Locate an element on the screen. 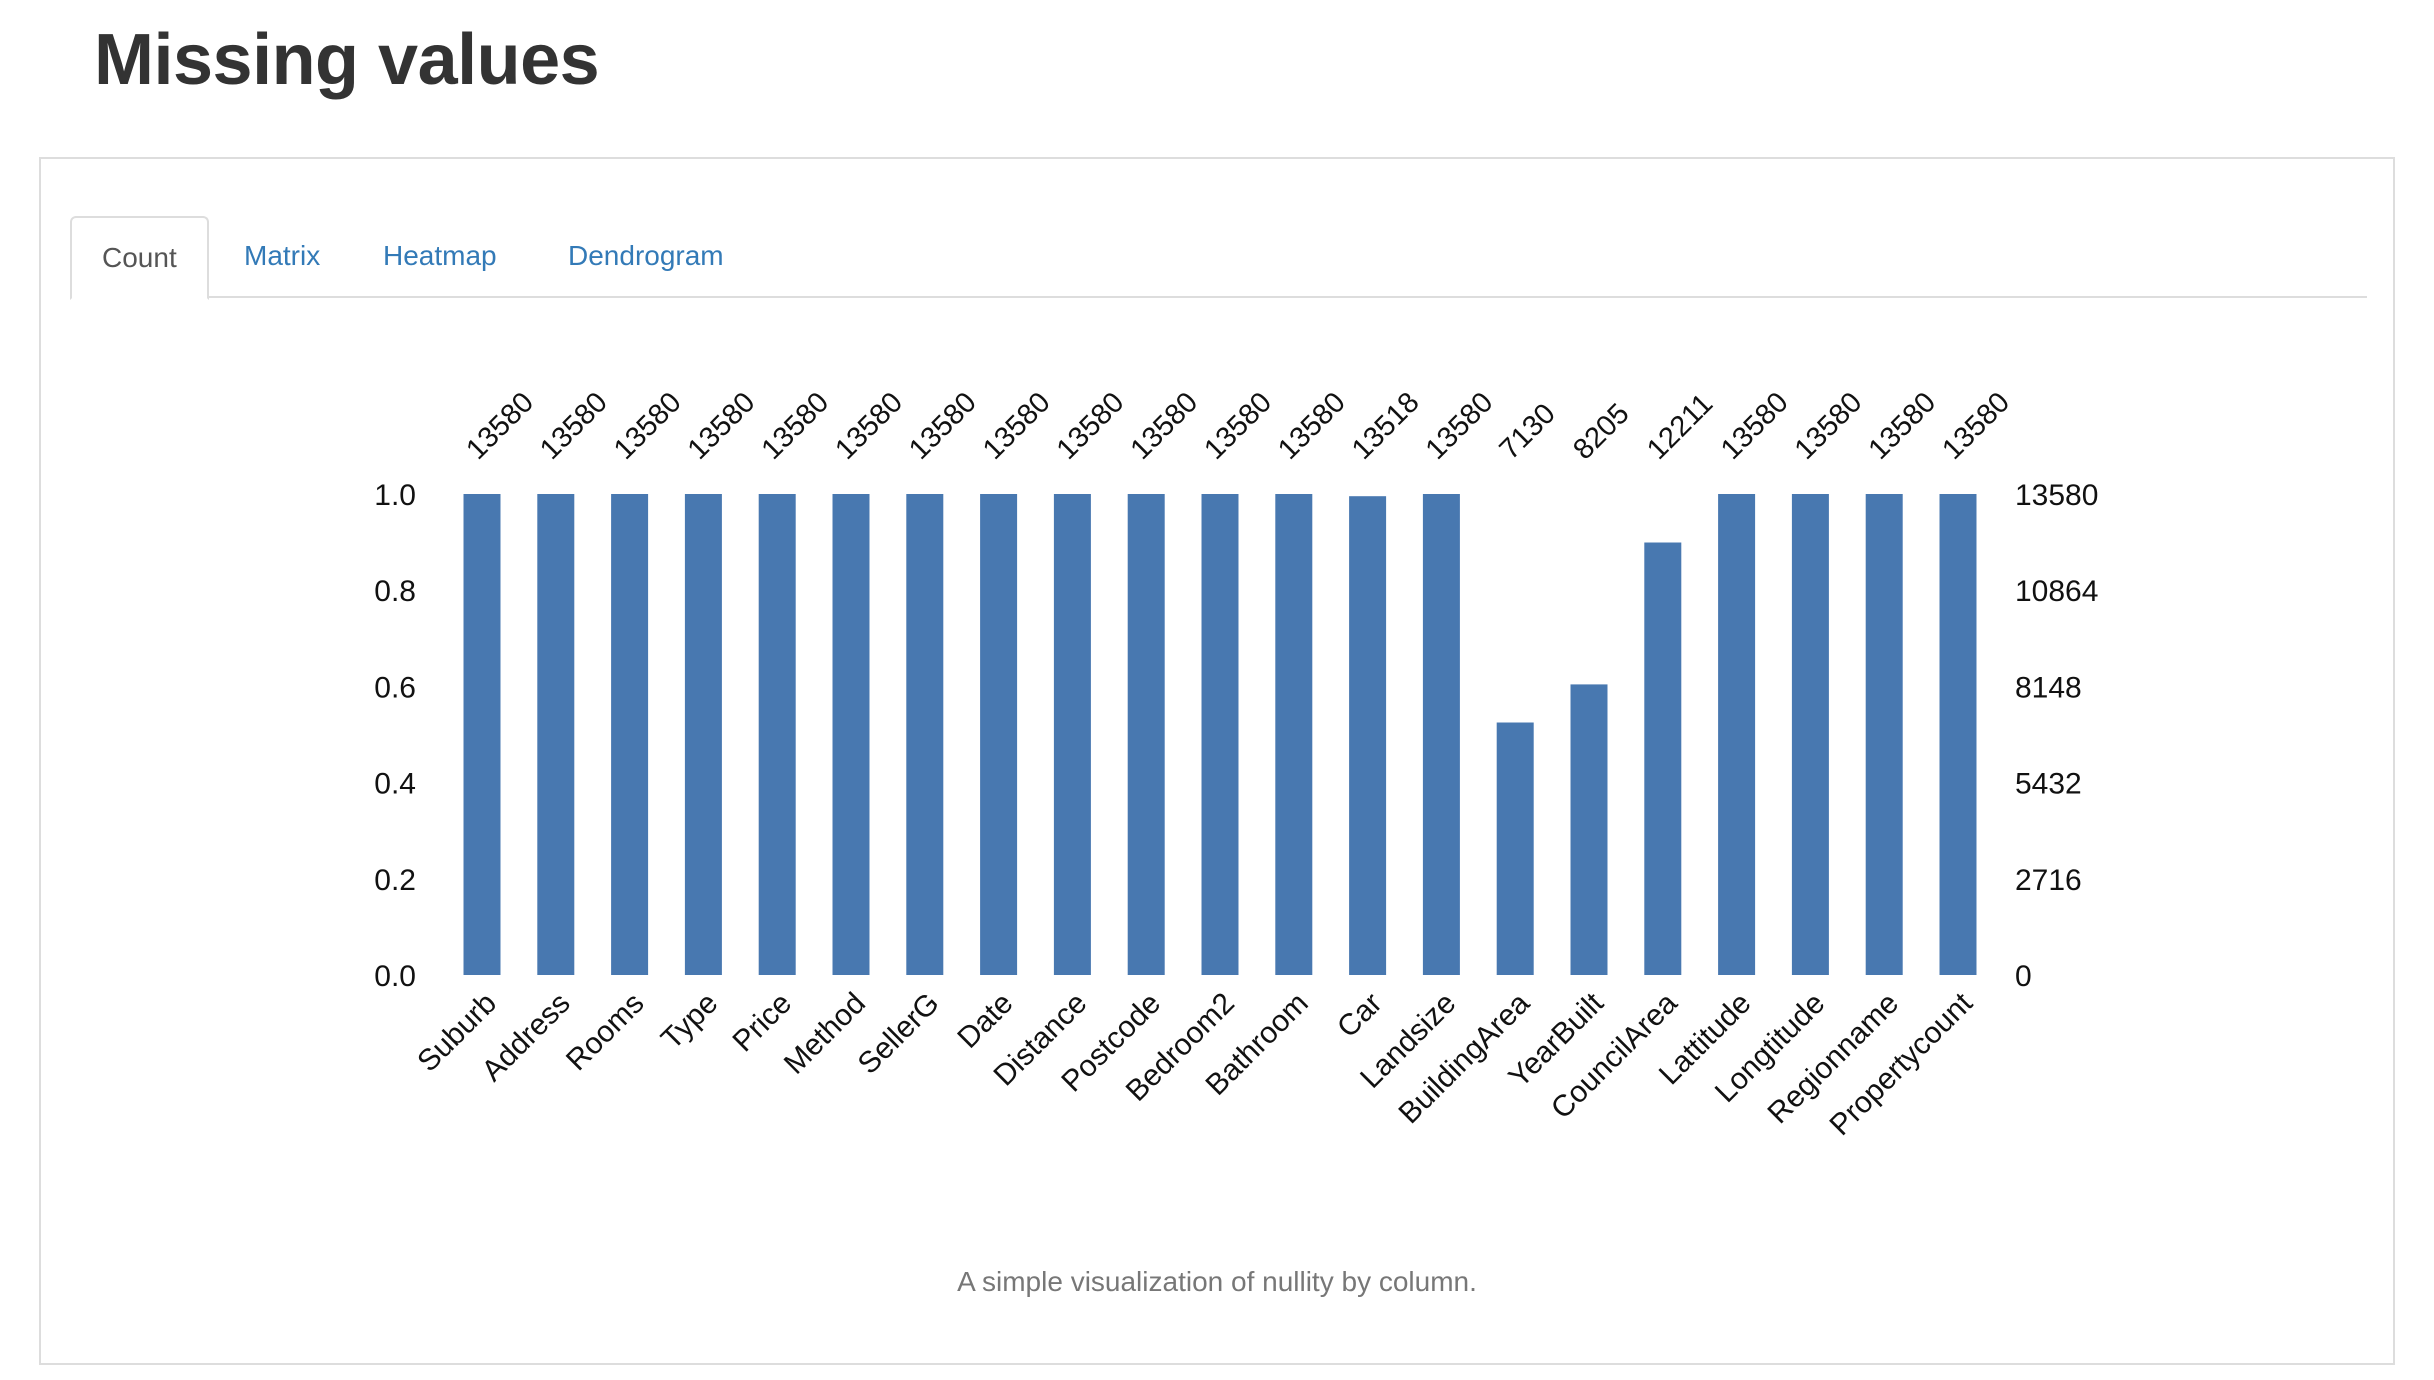 The image size is (2434, 1380). count-label: 13518 is located at coordinates (1386, 426).